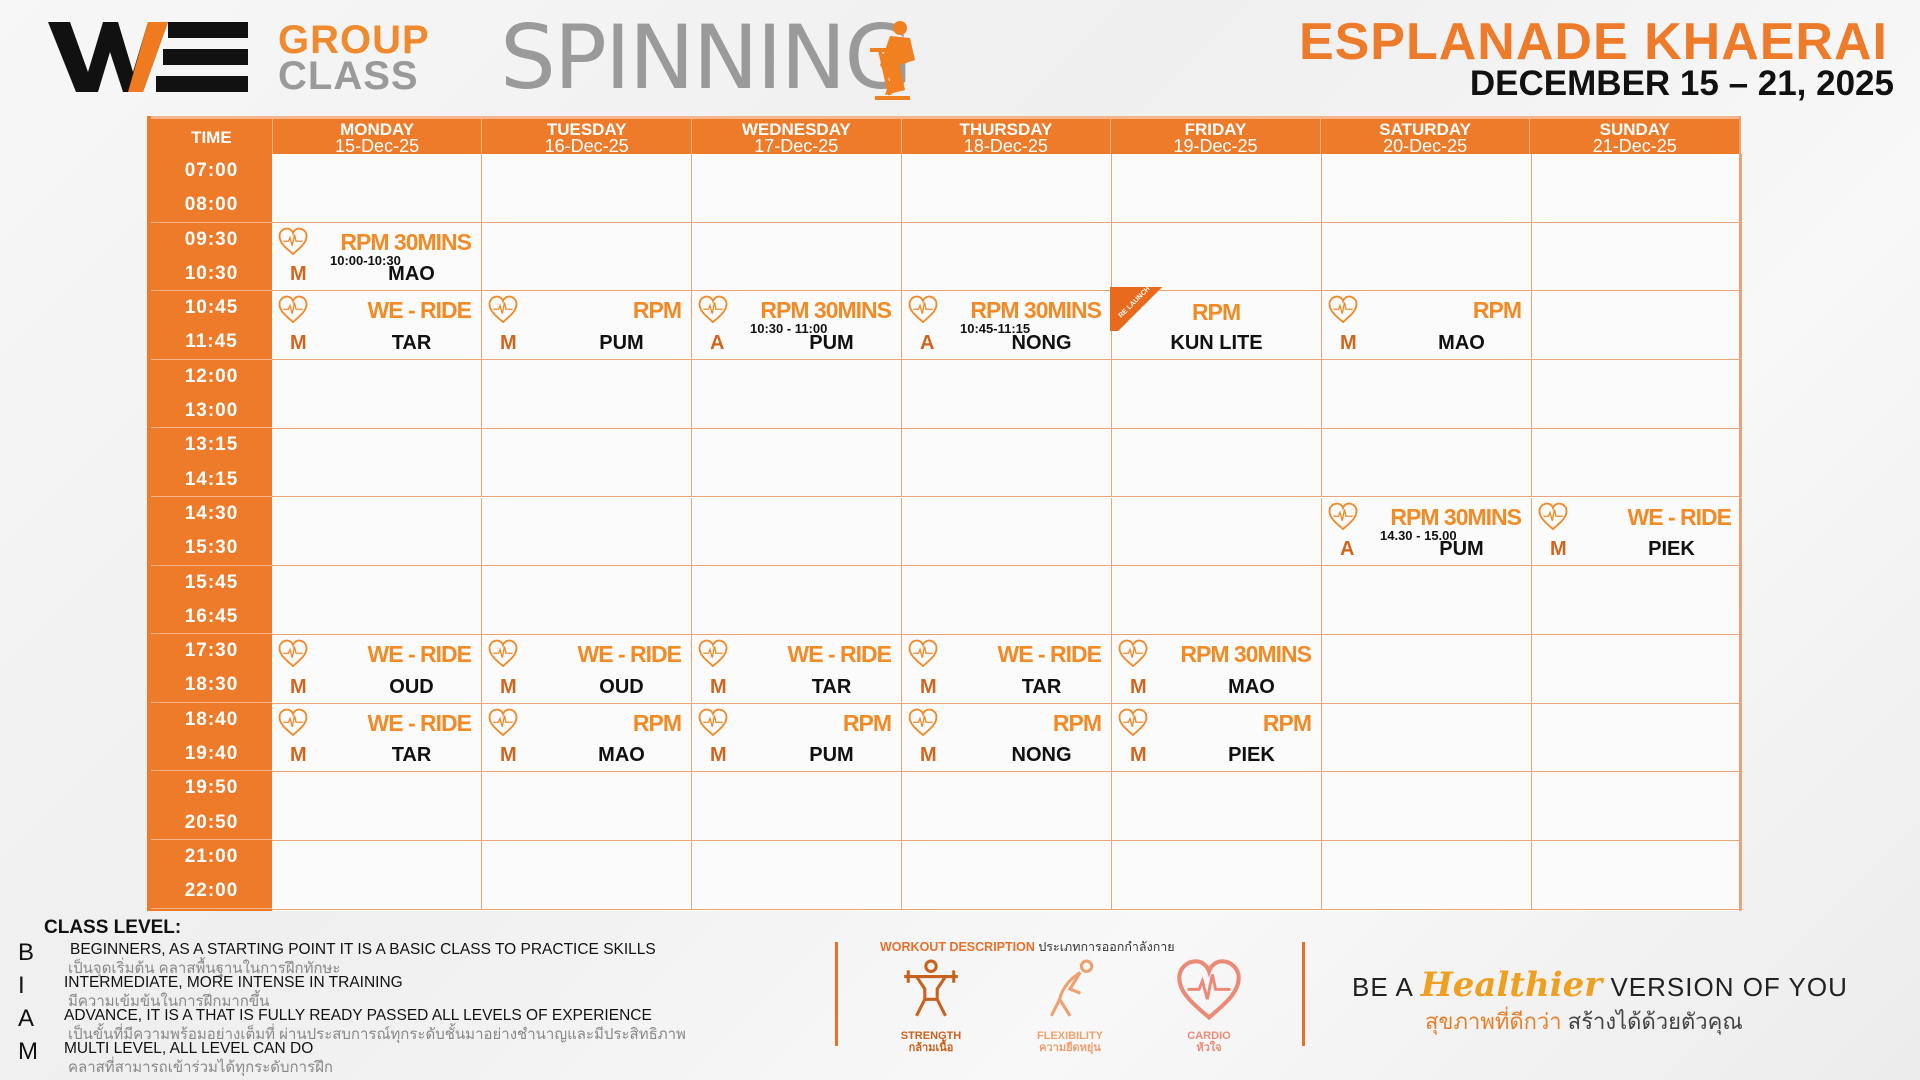  What do you see at coordinates (211, 445) in the screenshot?
I see `time-label: 13:15` at bounding box center [211, 445].